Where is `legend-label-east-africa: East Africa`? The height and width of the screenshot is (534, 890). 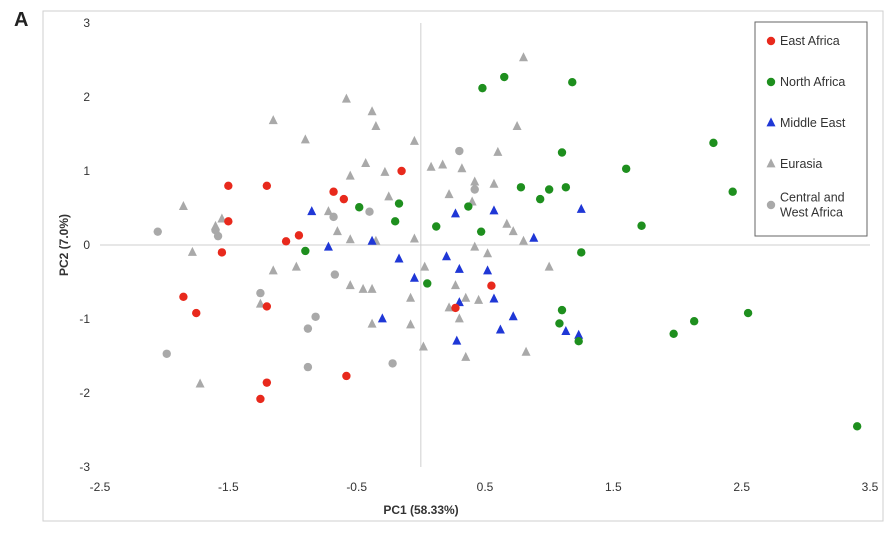
legend-label-east-africa: East Africa is located at coordinates (810, 41).